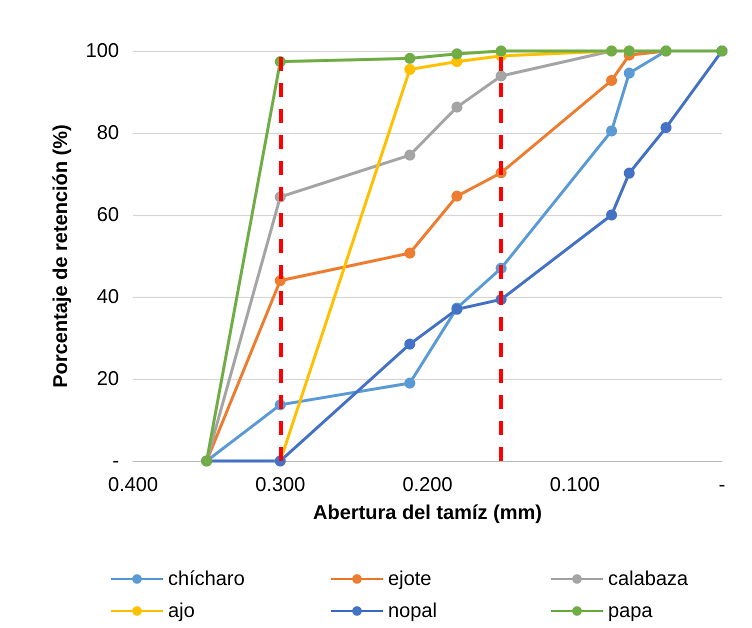 This screenshot has height=628, width=752. I want to click on y-tick-label: 60, so click(107, 215).